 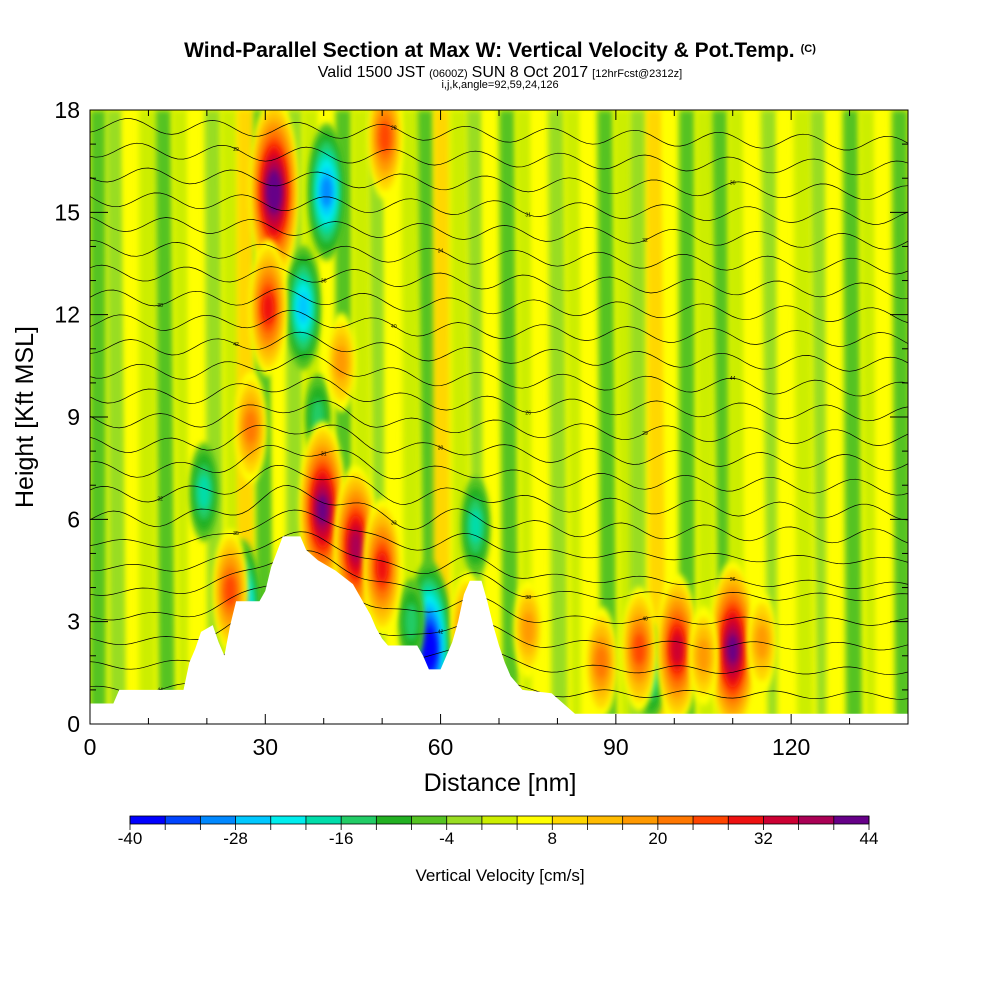 I want to click on isentrope-label: 32, so click(x=160, y=500).